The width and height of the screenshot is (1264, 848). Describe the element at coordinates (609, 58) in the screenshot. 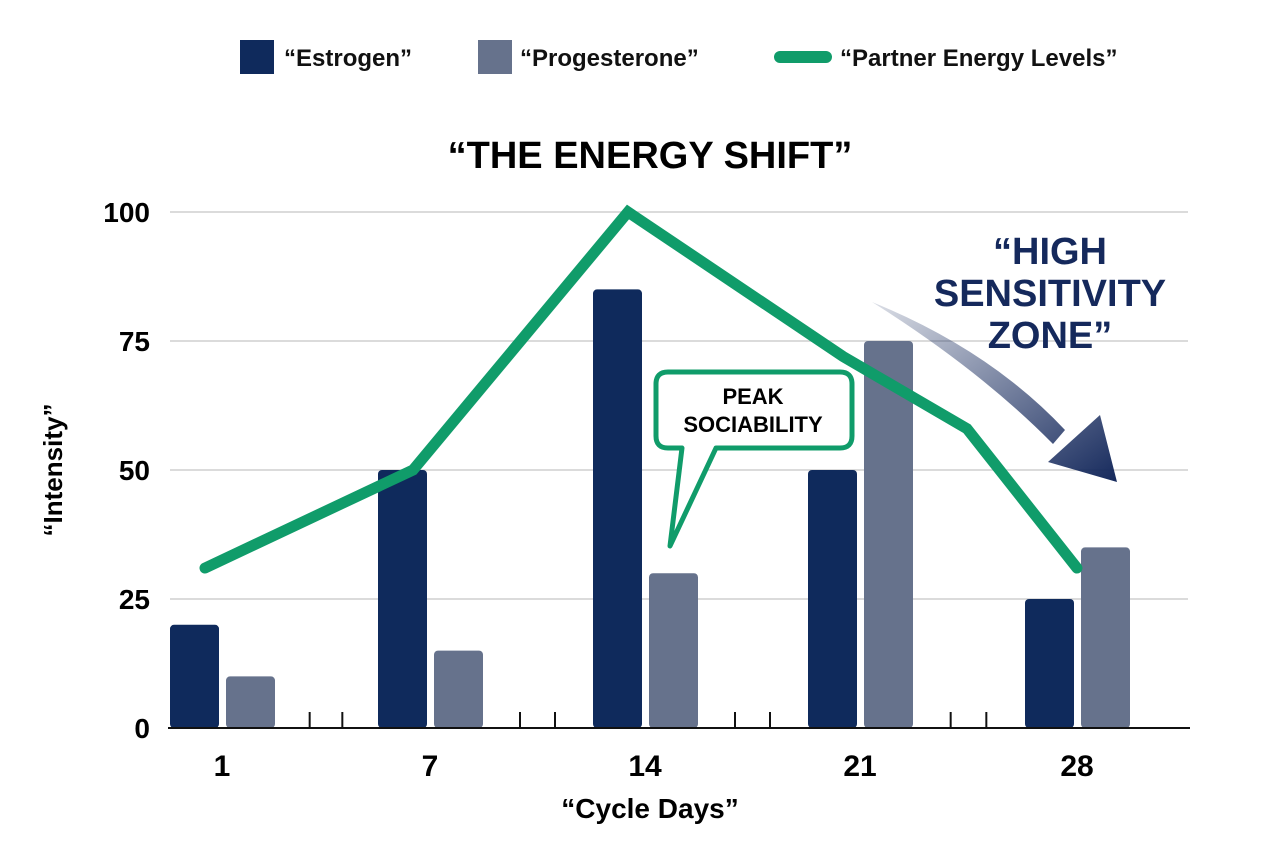

I see `legend-label-progesterone: “Progesterone”` at that location.